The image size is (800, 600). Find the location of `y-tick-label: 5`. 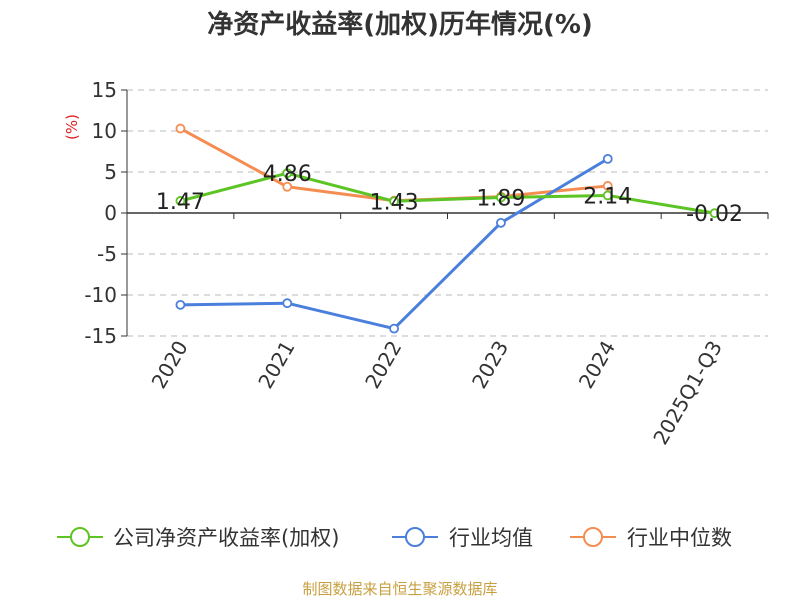

y-tick-label: 5 is located at coordinates (110, 172).